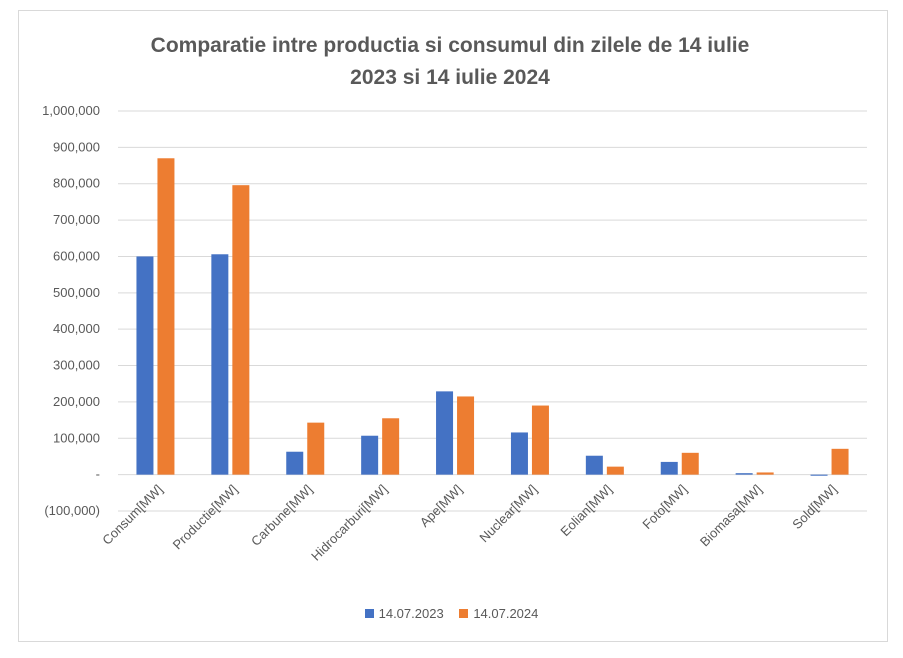 This screenshot has width=903, height=658. I want to click on y-tick-label: 500,000, so click(76, 292).